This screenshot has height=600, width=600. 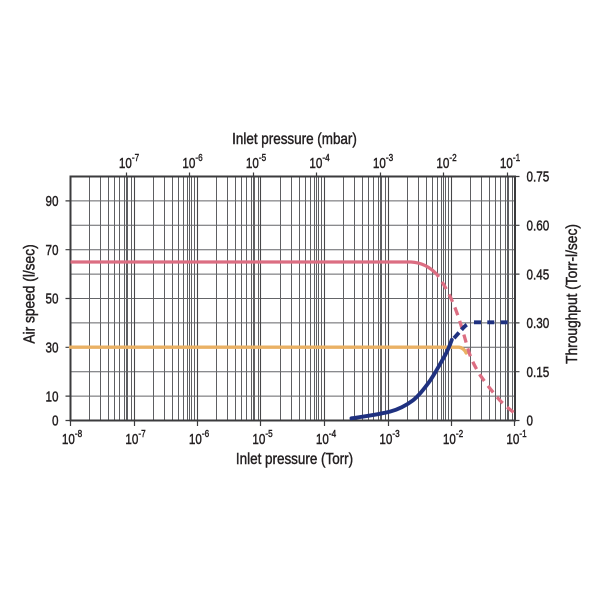 What do you see at coordinates (30, 293) in the screenshot?
I see `svg-text: Air speed (l/sec)` at bounding box center [30, 293].